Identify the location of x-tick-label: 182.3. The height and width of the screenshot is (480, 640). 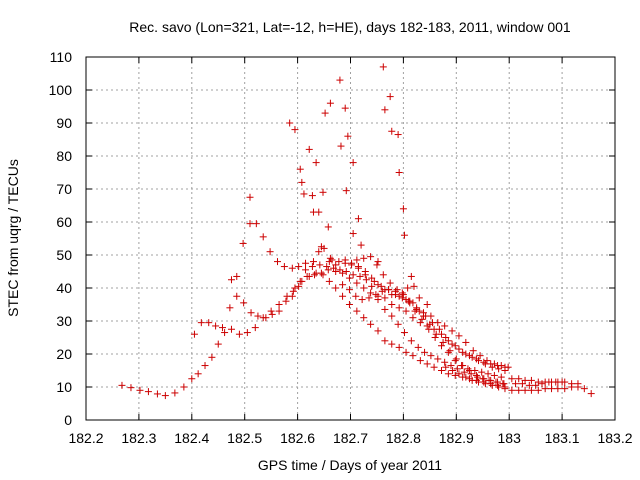
(138, 438).